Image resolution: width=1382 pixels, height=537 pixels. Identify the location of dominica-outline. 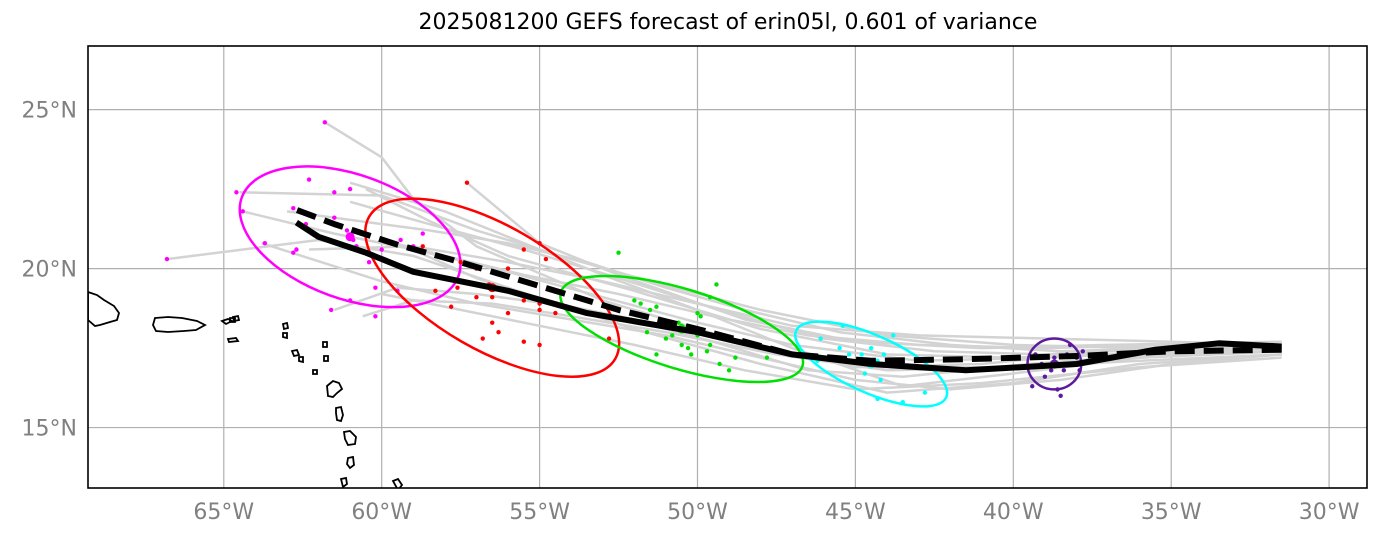
(339, 414).